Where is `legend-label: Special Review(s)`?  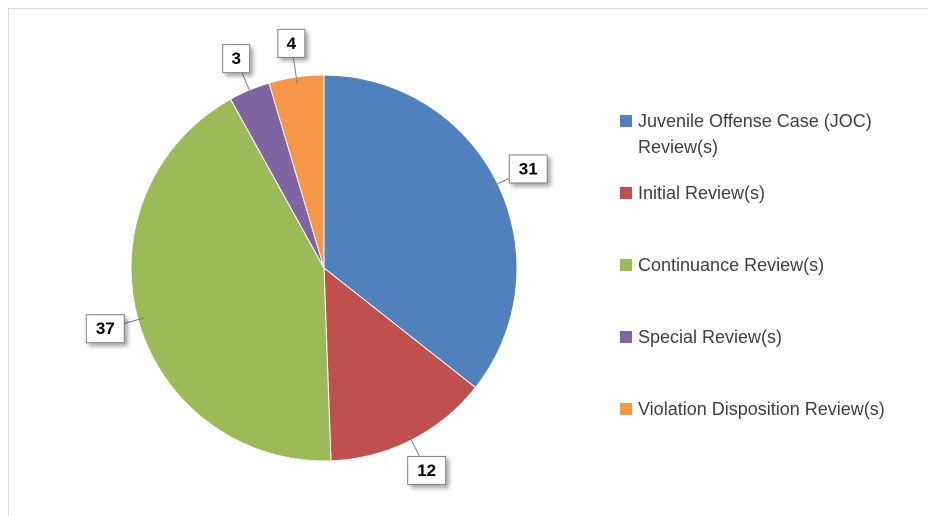 legend-label: Special Review(s) is located at coordinates (710, 337).